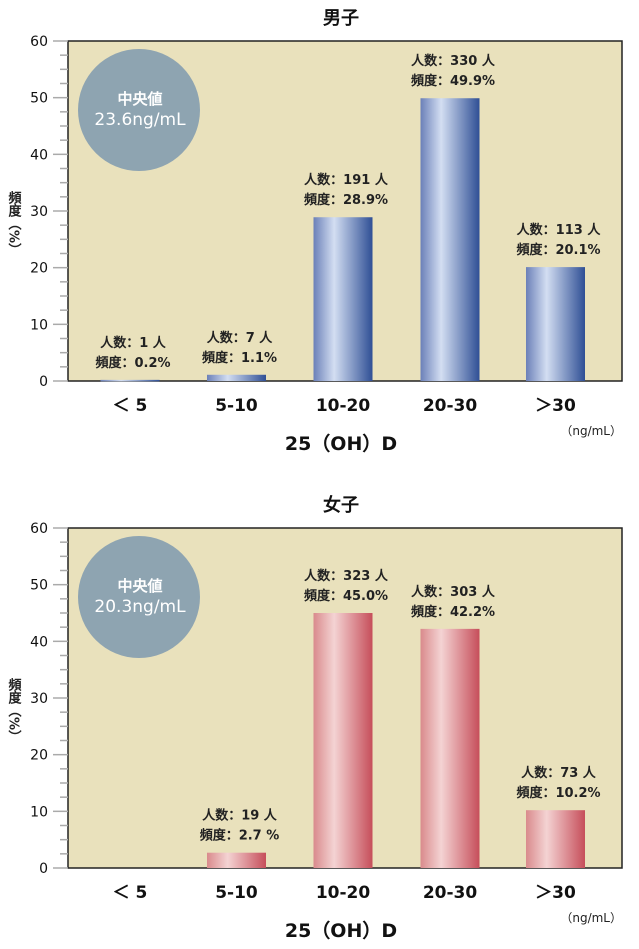  What do you see at coordinates (133, 343) in the screenshot?
I see `data-label-count: 人数：1 人` at bounding box center [133, 343].